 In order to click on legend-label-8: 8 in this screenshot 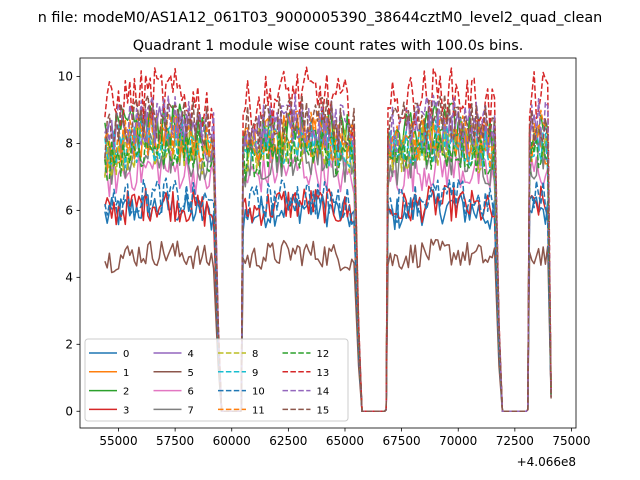, I will do `click(255, 354)`.